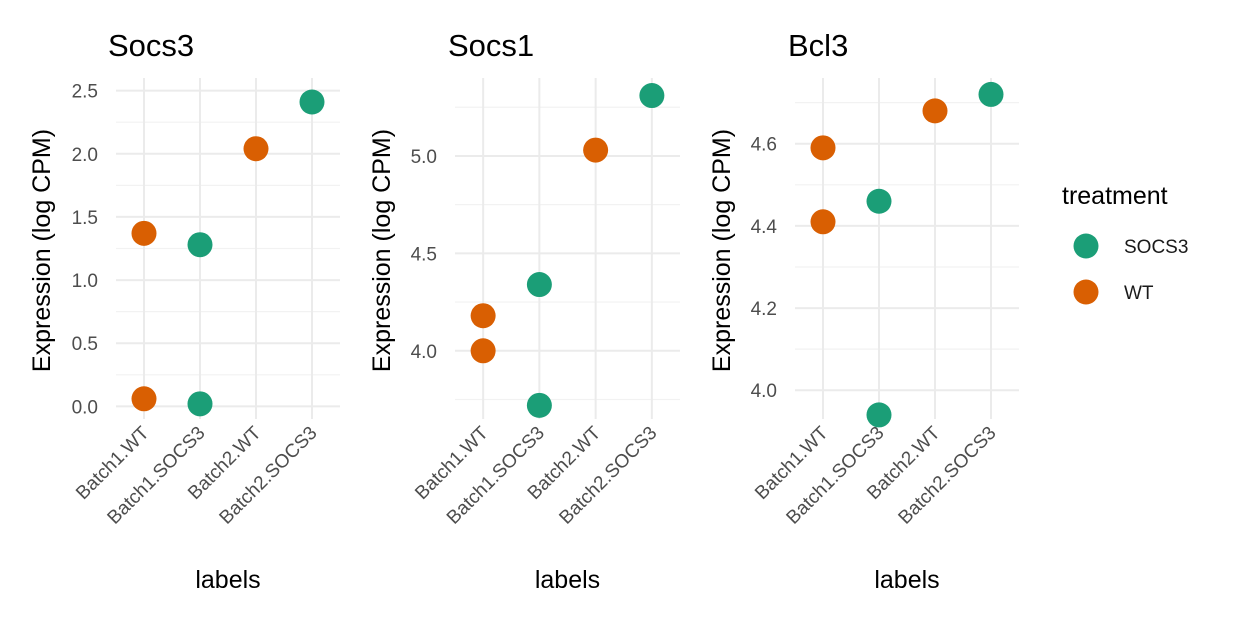 The width and height of the screenshot is (1248, 629). I want to click on y-tick-label: 4.6, so click(764, 145).